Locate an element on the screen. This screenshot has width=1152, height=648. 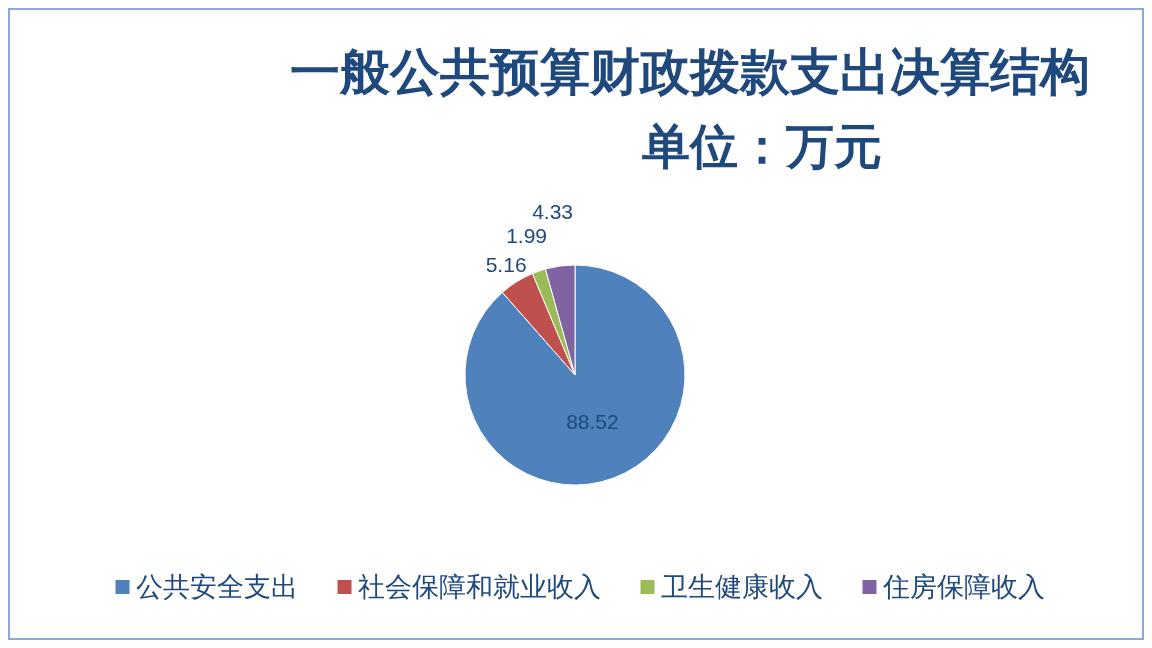
legend-label: 社会保障和就业收入 is located at coordinates (479, 587).